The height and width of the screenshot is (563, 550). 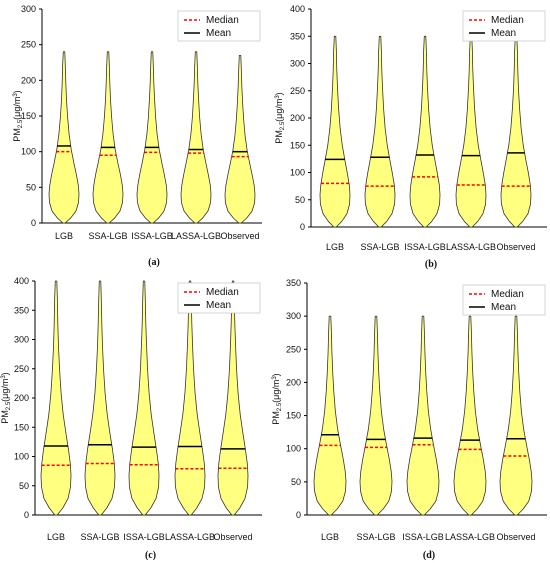 What do you see at coordinates (429, 555) in the screenshot?
I see `panel-caption: (d)` at bounding box center [429, 555].